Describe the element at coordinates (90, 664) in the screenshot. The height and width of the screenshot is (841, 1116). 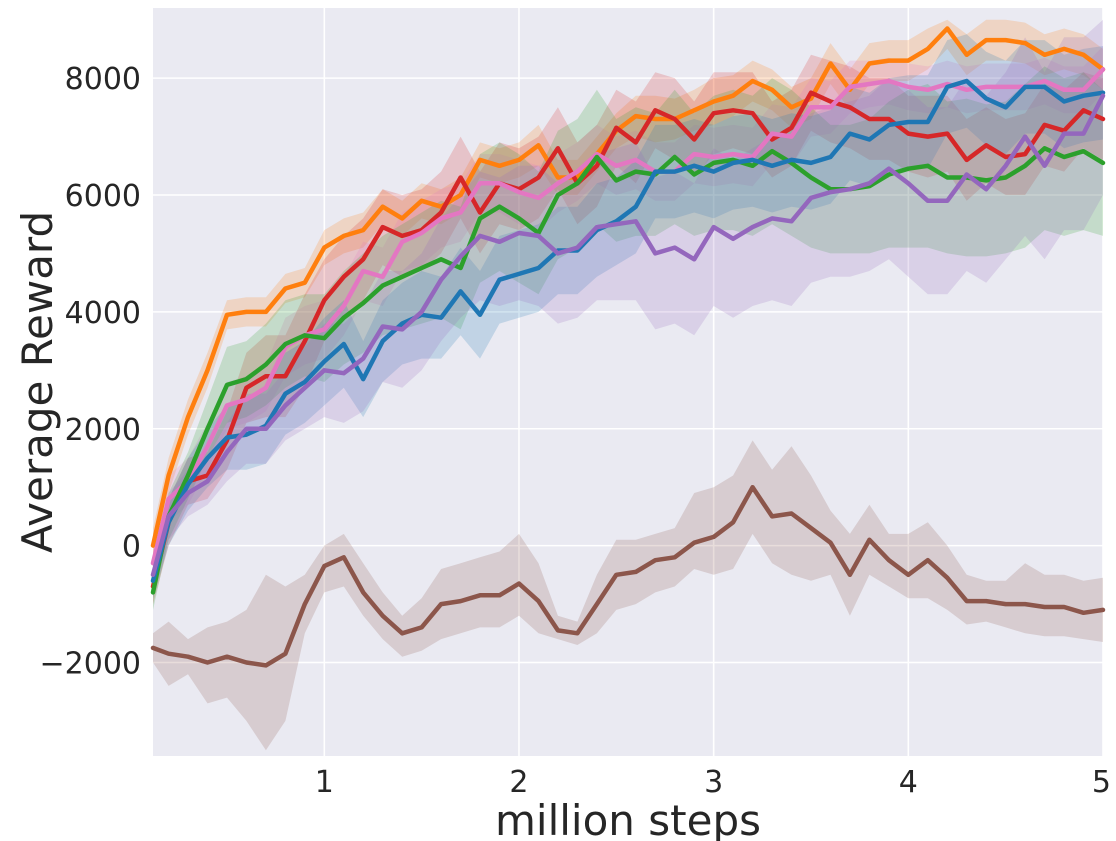
I see `y-tick-label: −2000` at that location.